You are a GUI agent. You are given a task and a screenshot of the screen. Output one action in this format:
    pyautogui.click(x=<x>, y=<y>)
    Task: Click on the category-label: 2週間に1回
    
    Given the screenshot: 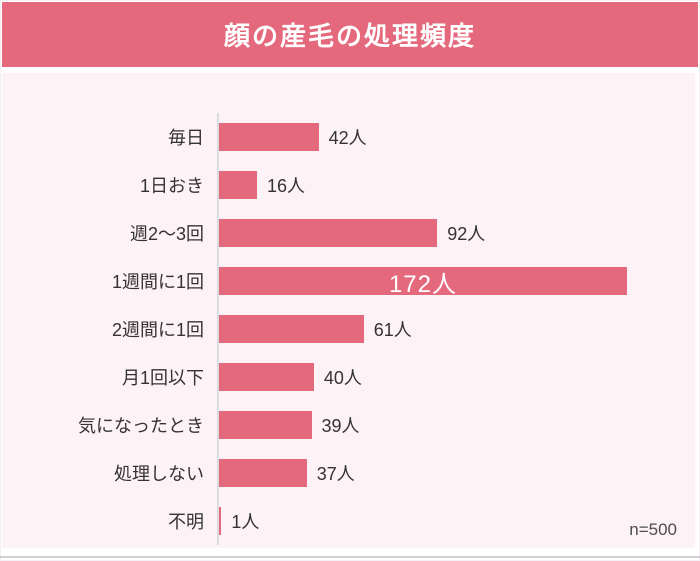 What is the action you would take?
    pyautogui.click(x=157, y=330)
    